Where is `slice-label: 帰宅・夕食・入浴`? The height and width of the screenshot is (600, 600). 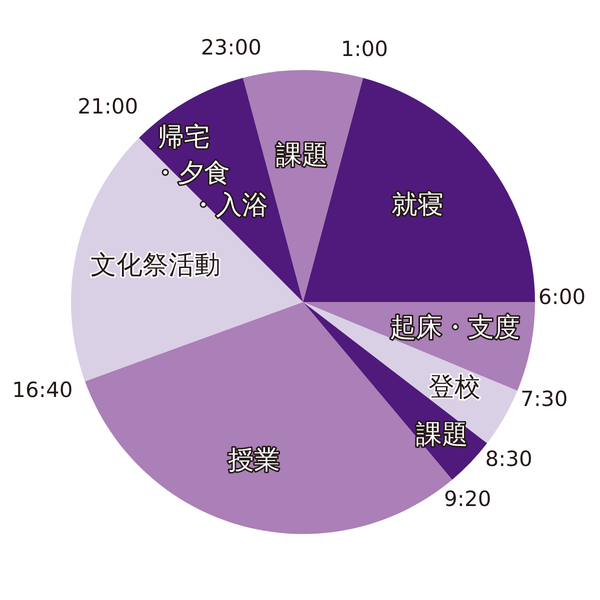
slice-label: 帰宅・夕食・入浴 is located at coordinates (210, 171).